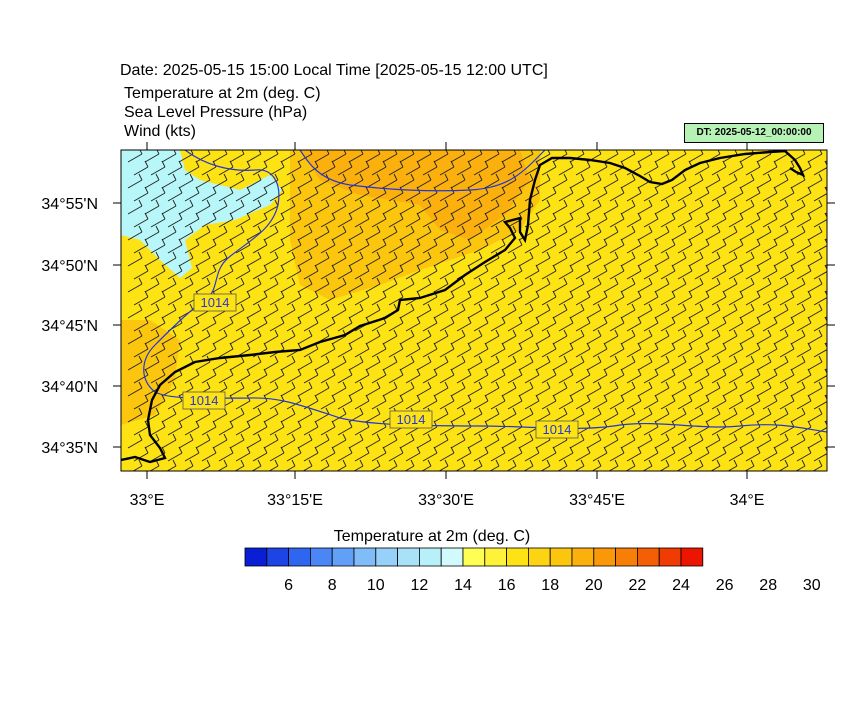 Image resolution: width=864 pixels, height=720 pixels. What do you see at coordinates (222, 93) in the screenshot?
I see `field-label-temperature: Temperature at 2m (deg. C)` at bounding box center [222, 93].